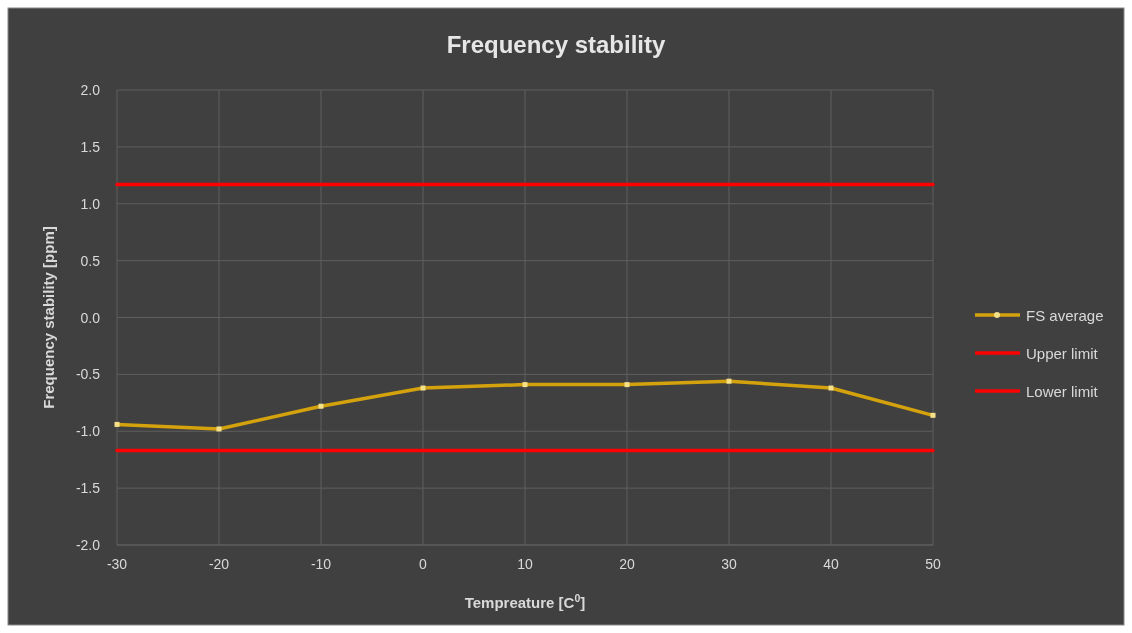  What do you see at coordinates (933, 564) in the screenshot?
I see `x-tick-label: 50` at bounding box center [933, 564].